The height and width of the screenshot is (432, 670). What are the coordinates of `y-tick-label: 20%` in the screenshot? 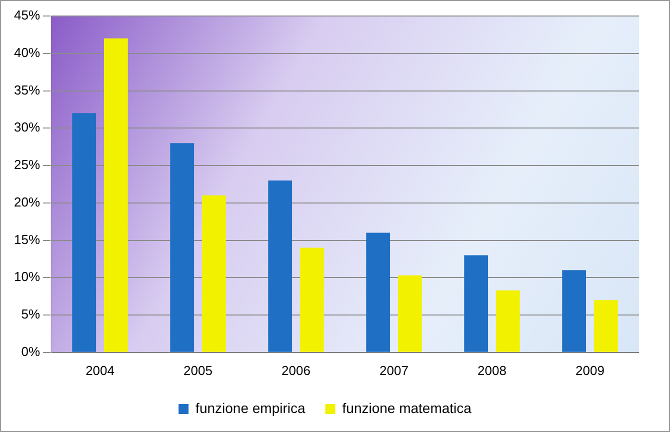 It's located at (27, 202).